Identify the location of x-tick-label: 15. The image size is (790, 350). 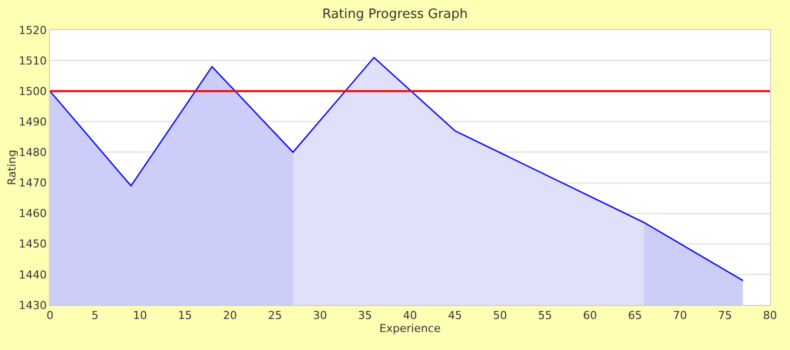
(185, 315).